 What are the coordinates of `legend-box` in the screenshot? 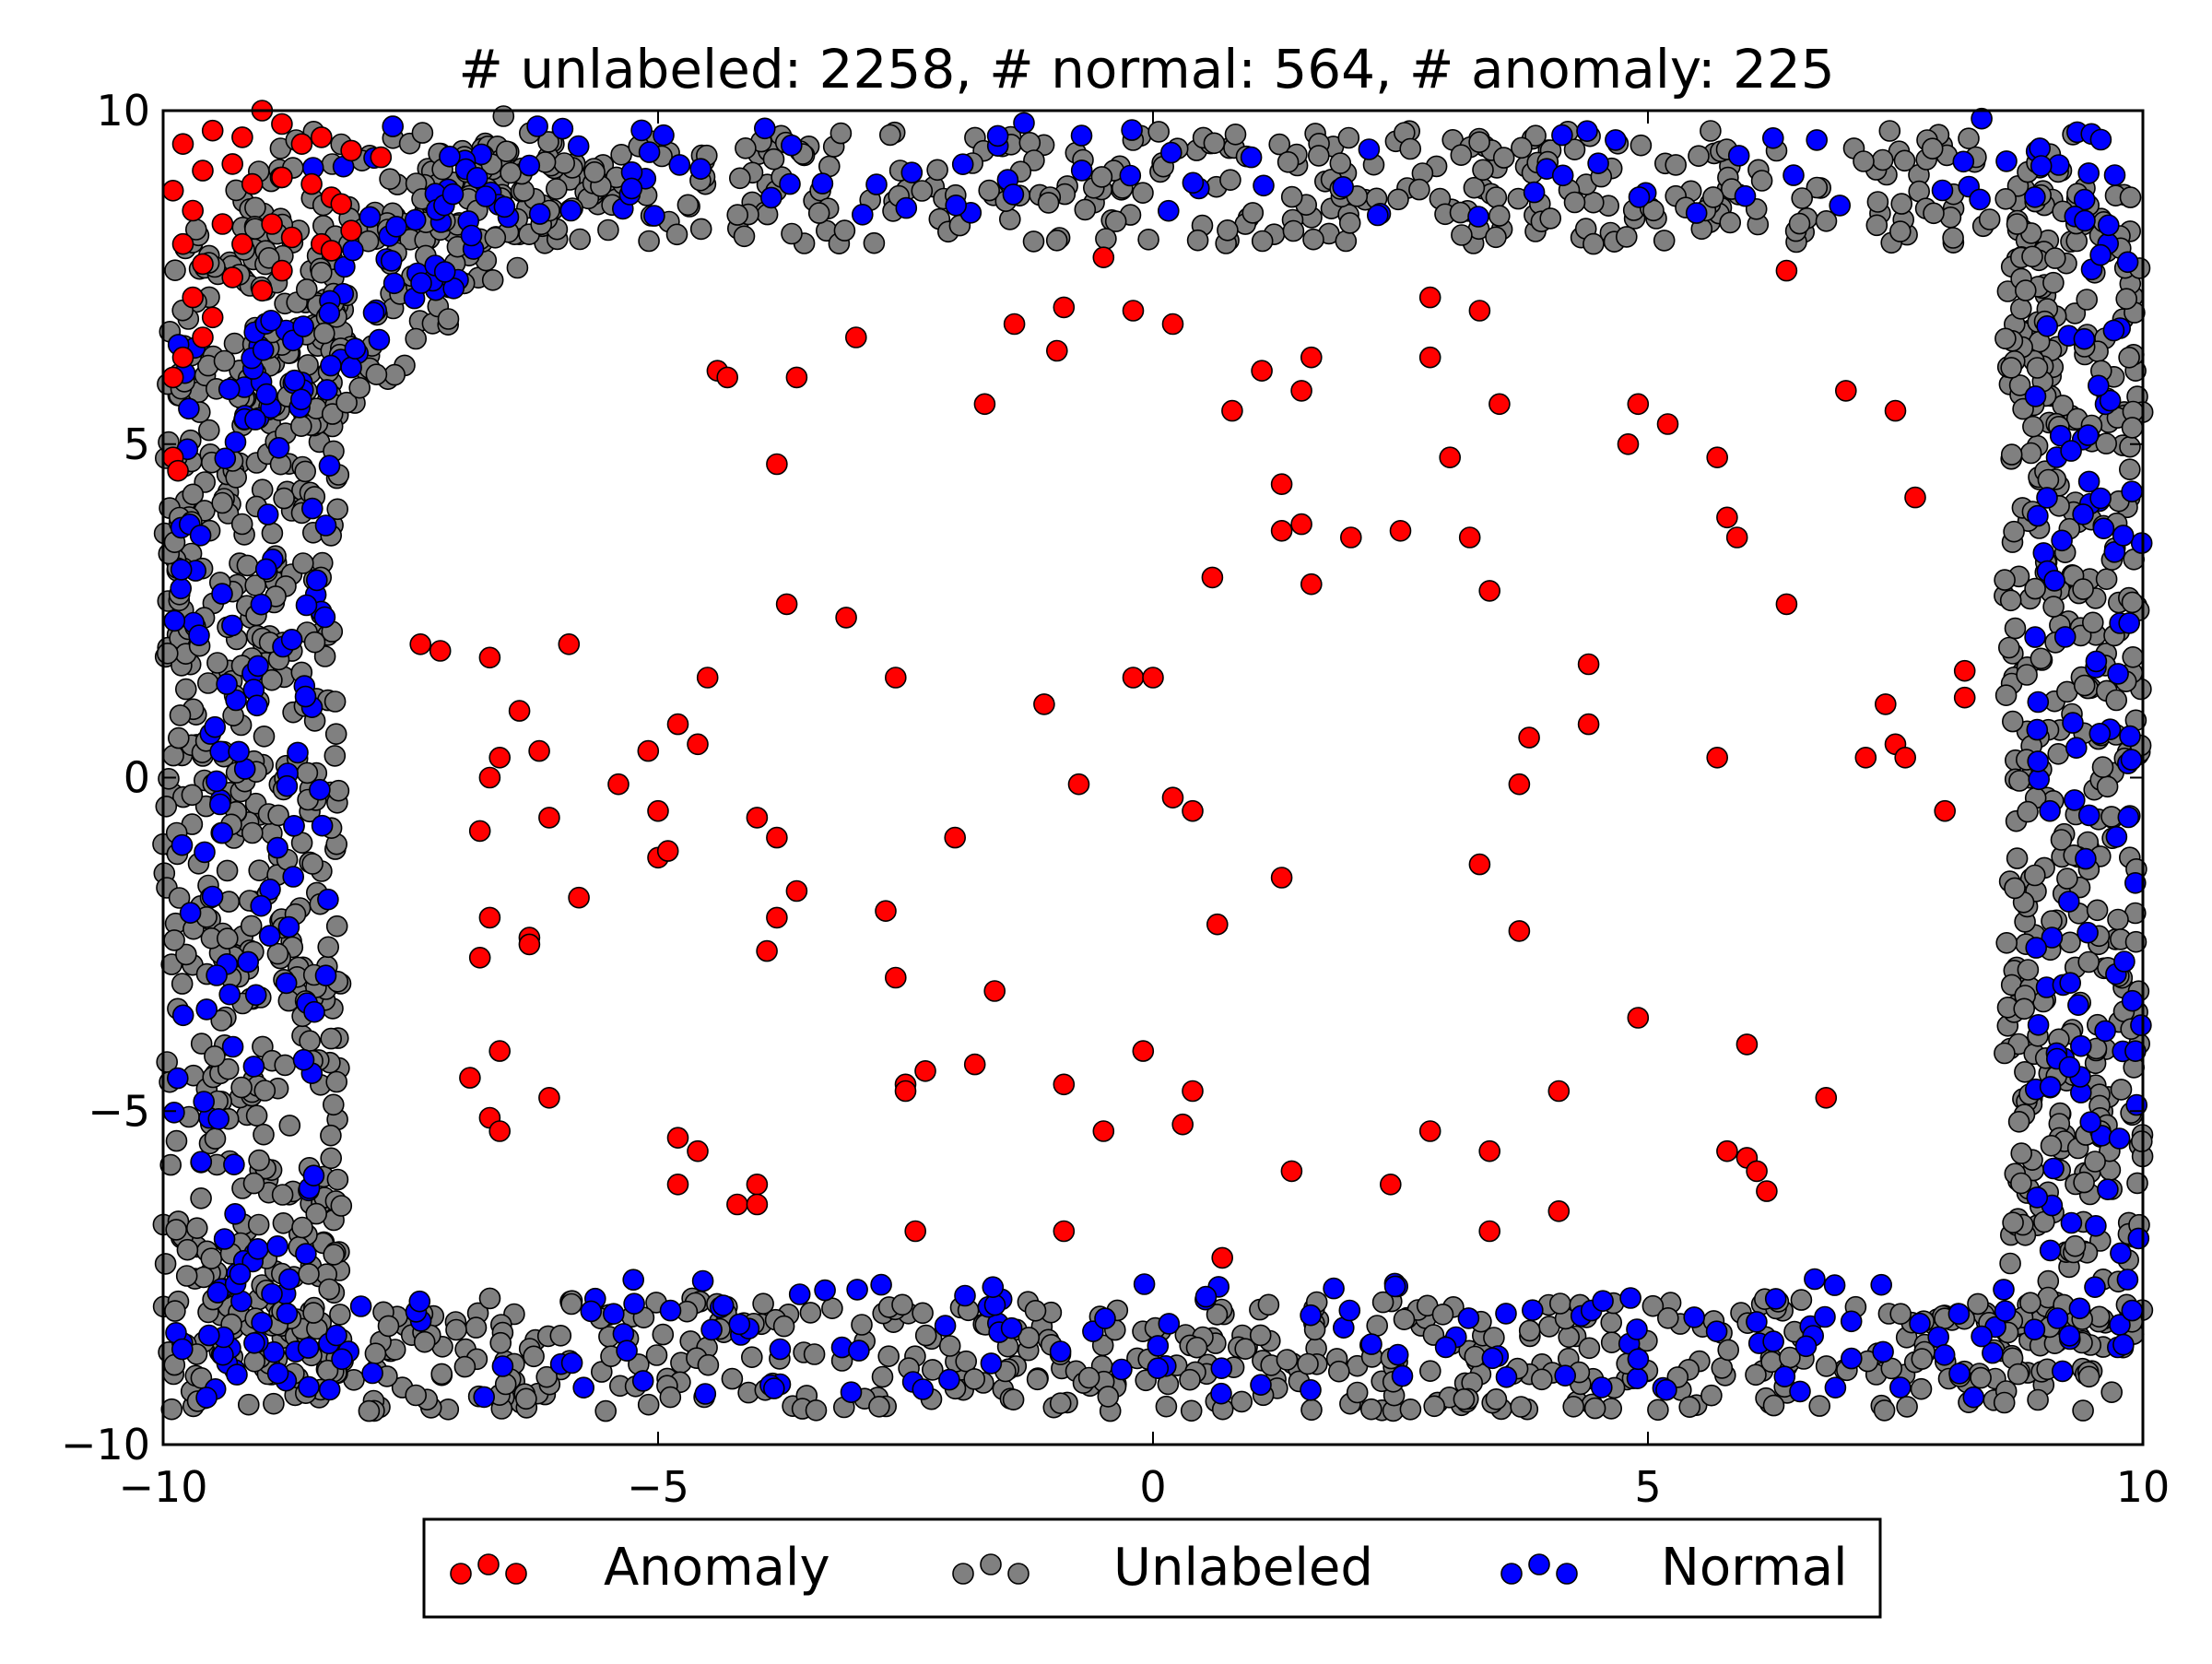 It's located at (1152, 1568).